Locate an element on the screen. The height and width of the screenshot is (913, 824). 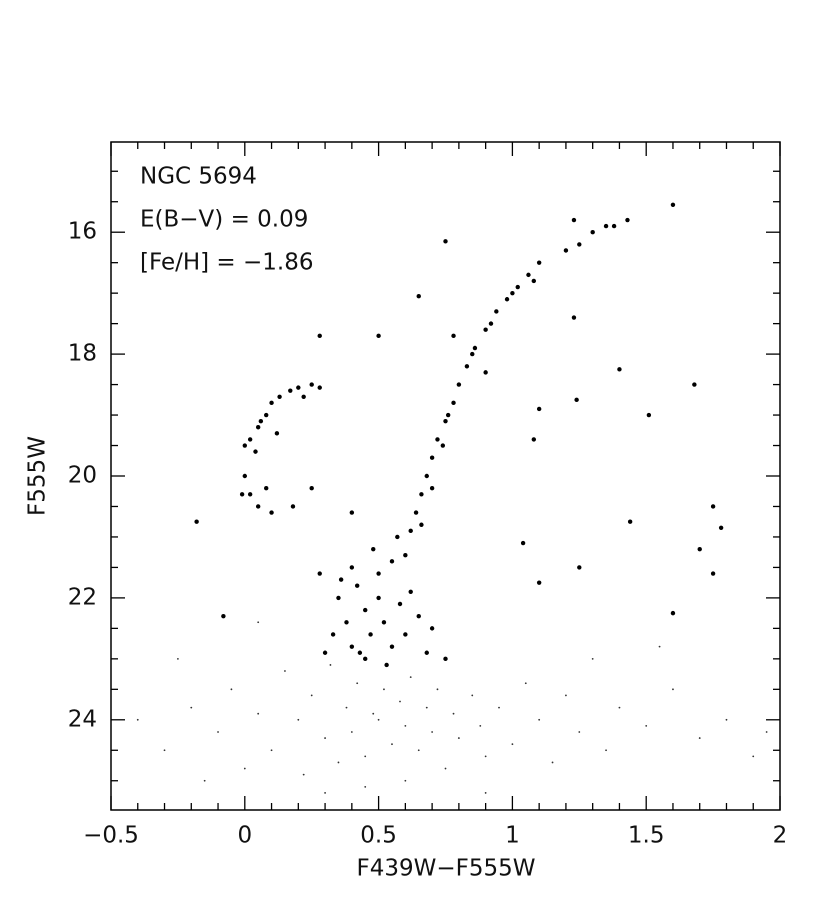
x-tick-label: 0.5 is located at coordinates (378, 836).